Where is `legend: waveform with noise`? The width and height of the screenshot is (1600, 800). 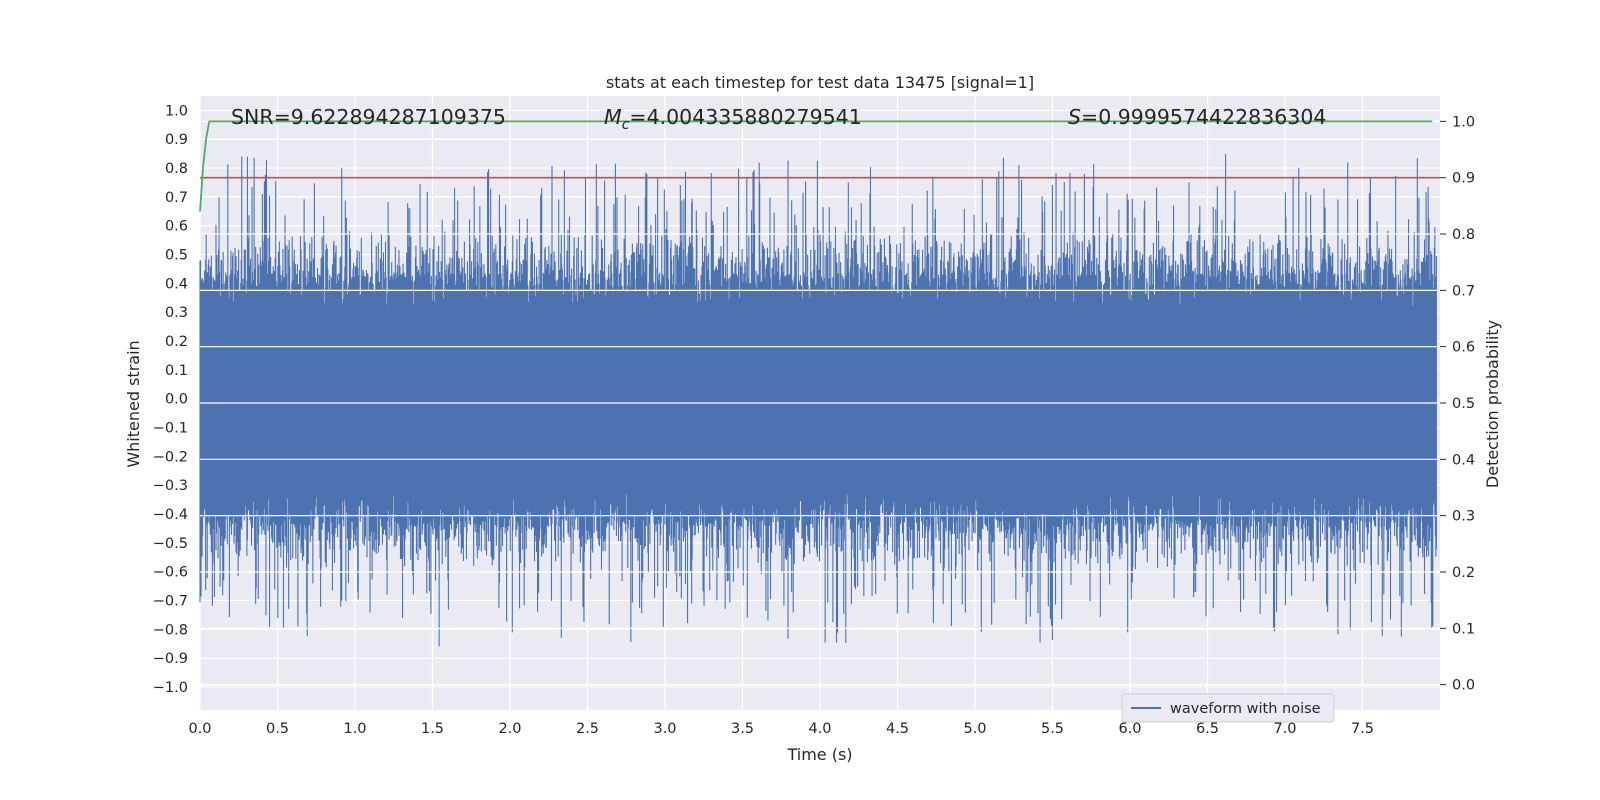
legend: waveform with noise is located at coordinates (1228, 708).